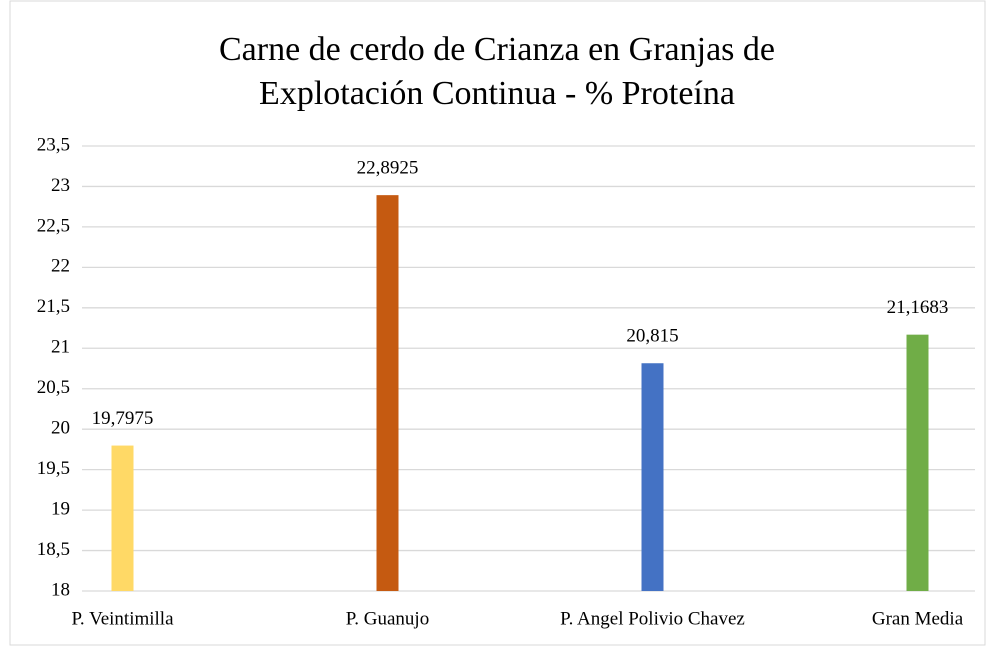  What do you see at coordinates (388, 168) in the screenshot?
I see `data-label: 22,8925` at bounding box center [388, 168].